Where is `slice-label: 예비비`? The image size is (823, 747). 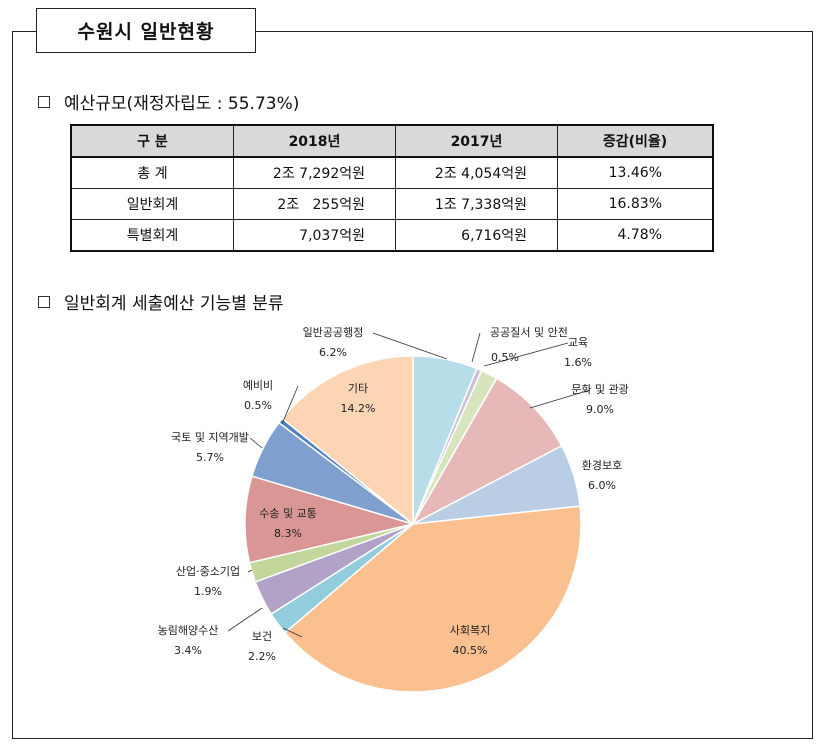 slice-label: 예비비 is located at coordinates (258, 385).